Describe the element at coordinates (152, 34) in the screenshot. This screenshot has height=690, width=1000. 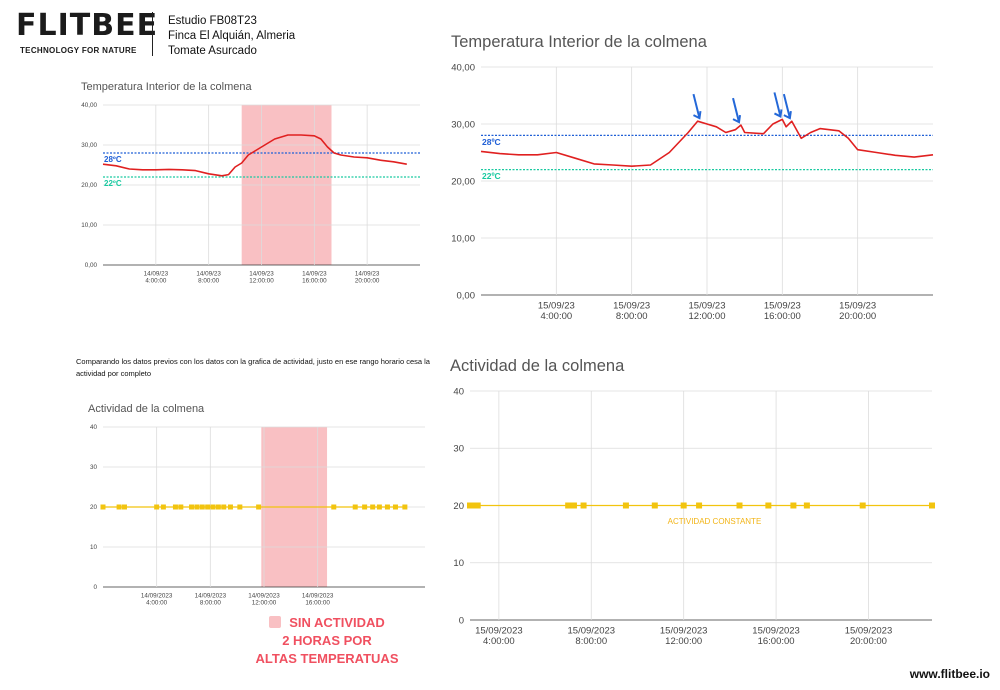
I see `header-divider` at that location.